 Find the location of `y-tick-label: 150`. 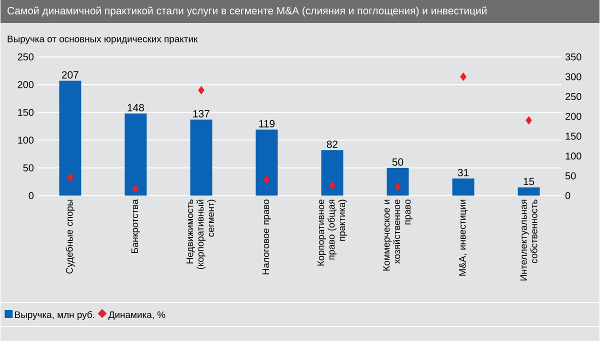

y-tick-label: 150 is located at coordinates (26, 112).